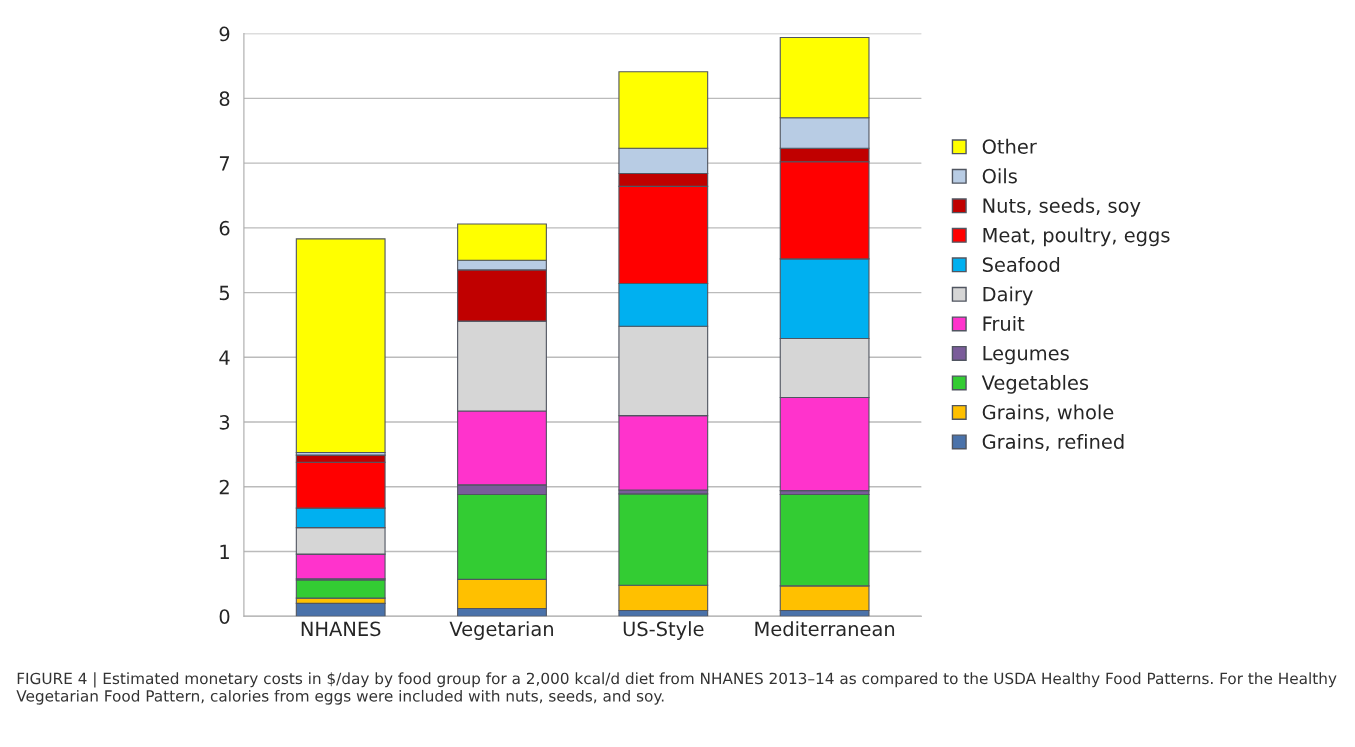  What do you see at coordinates (1076, 237) in the screenshot?
I see `legend-label: Meat, poultry, eggs` at bounding box center [1076, 237].